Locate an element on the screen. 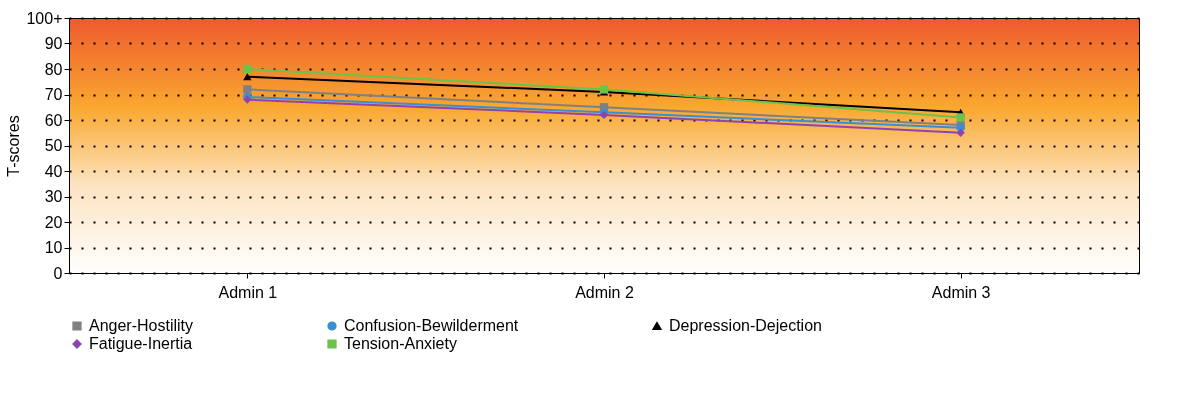 The image size is (1194, 402). legend-label: Tension-Anxiety is located at coordinates (400, 343).